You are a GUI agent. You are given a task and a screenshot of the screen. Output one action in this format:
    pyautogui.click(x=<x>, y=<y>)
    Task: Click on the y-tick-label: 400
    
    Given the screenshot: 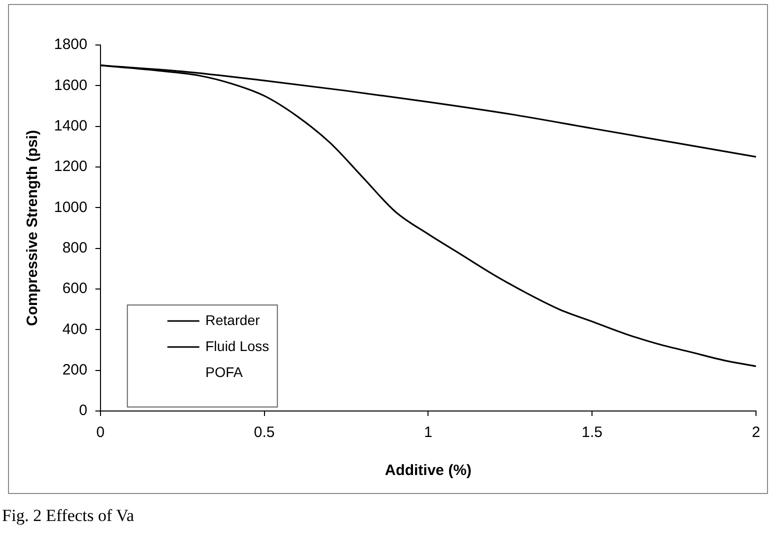 What is the action you would take?
    pyautogui.click(x=75, y=329)
    